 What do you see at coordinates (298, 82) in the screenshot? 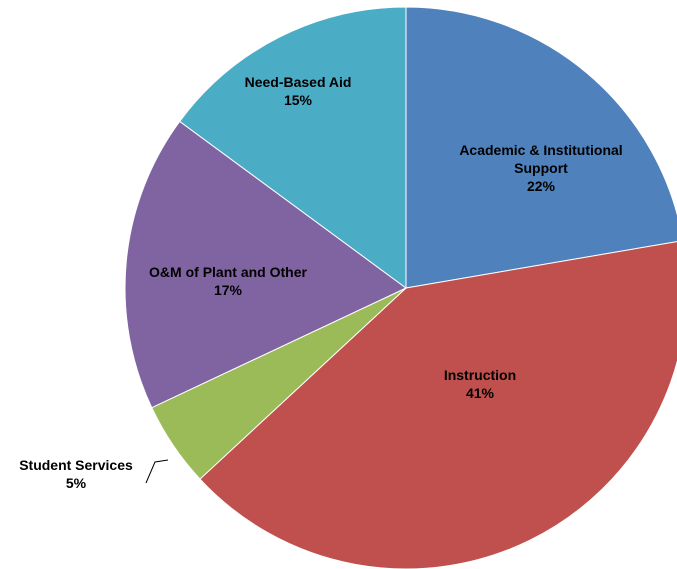
I see `slice-name-label: Need-Based Aid` at bounding box center [298, 82].